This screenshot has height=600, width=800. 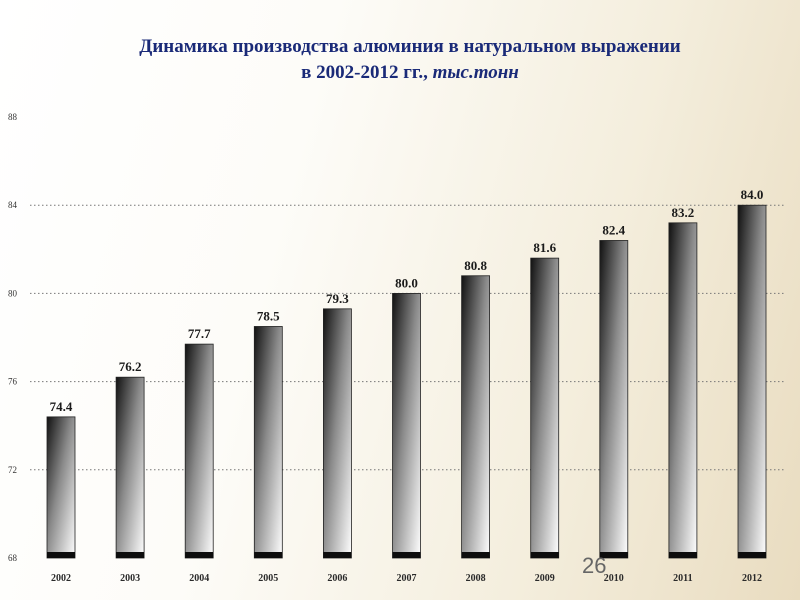 What do you see at coordinates (13, 205) in the screenshot?
I see `y-tick-label: 84` at bounding box center [13, 205].